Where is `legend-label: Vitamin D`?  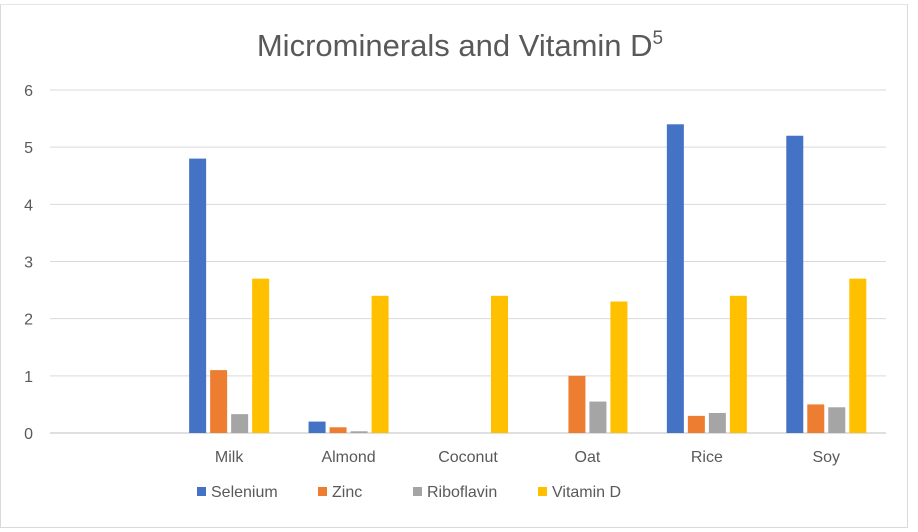 legend-label: Vitamin D is located at coordinates (586, 492).